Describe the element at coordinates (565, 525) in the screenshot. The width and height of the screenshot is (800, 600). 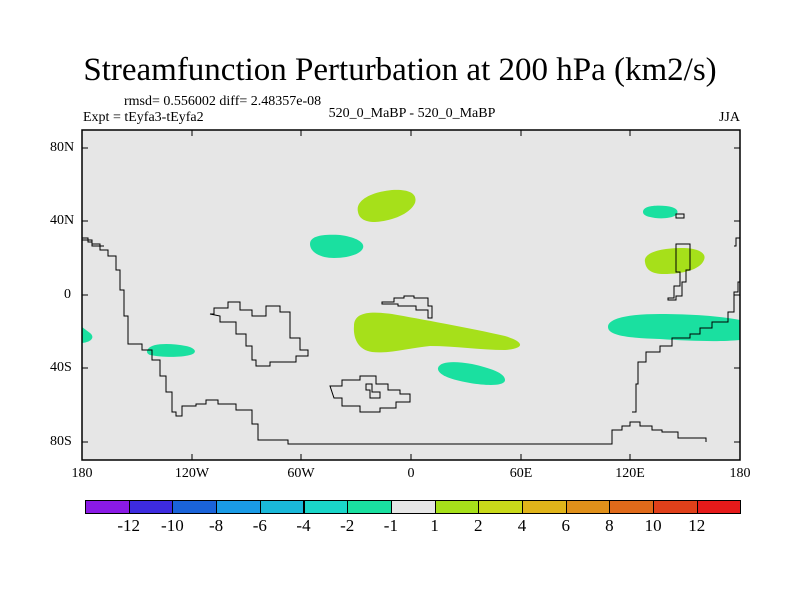
I see `colorbar-label: 6` at that location.